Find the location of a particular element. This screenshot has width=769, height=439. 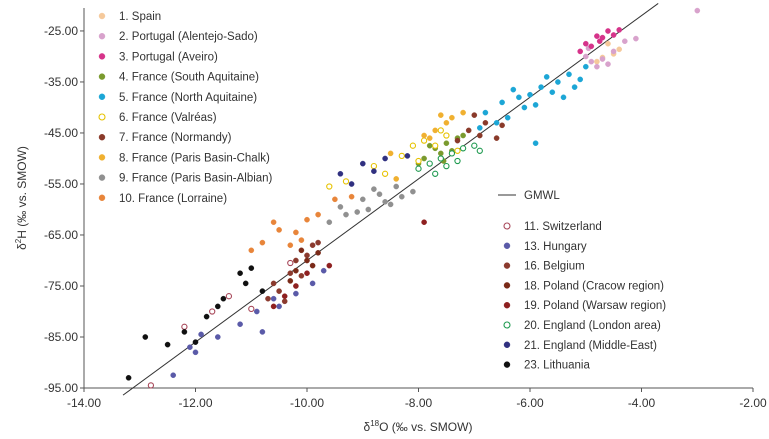

legend-entry-label: 2. Portugal (Alentejo-Sado) is located at coordinates (188, 37).